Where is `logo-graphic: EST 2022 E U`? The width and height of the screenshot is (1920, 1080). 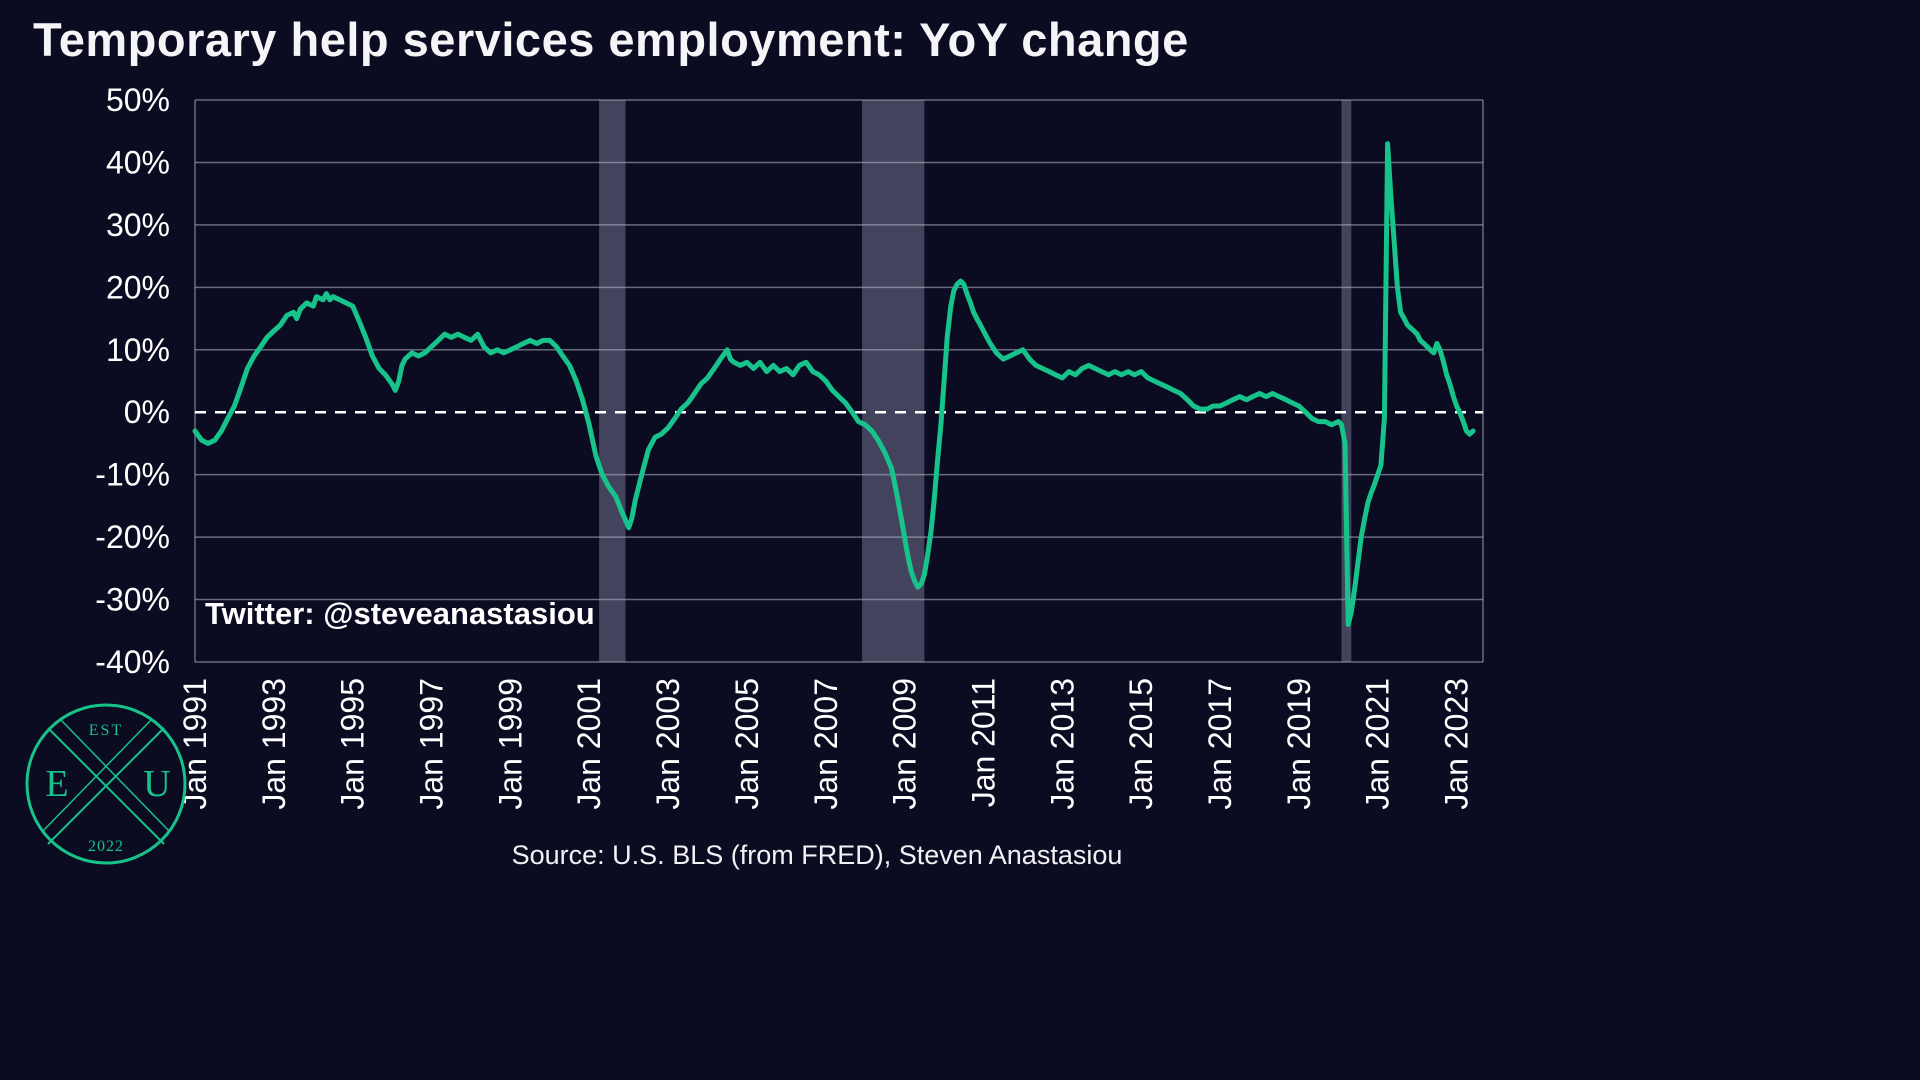
logo-graphic: EST 2022 E U is located at coordinates (106, 784).